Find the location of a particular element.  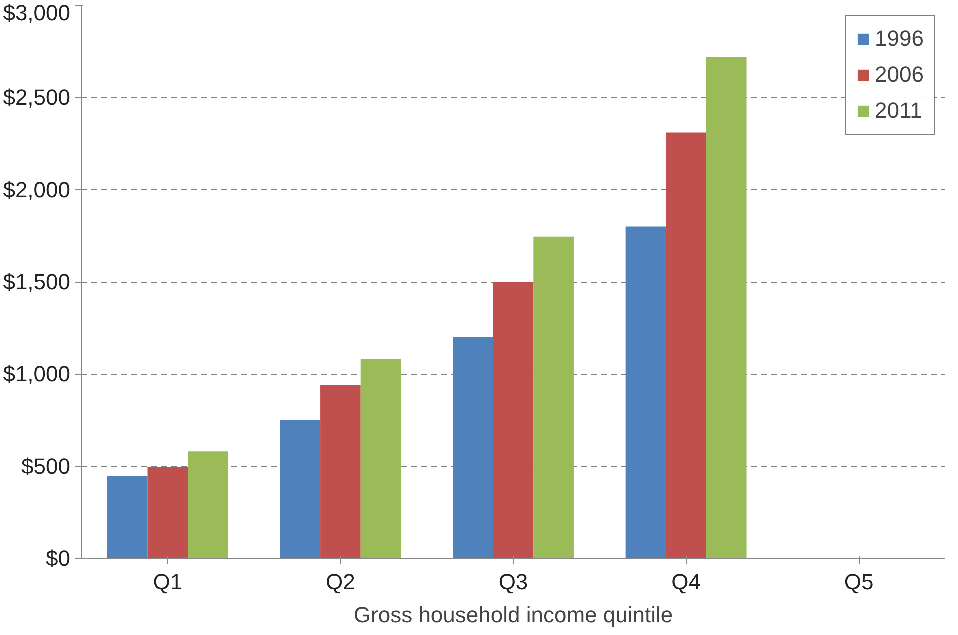

y-tick-label: $0 is located at coordinates (58, 558).